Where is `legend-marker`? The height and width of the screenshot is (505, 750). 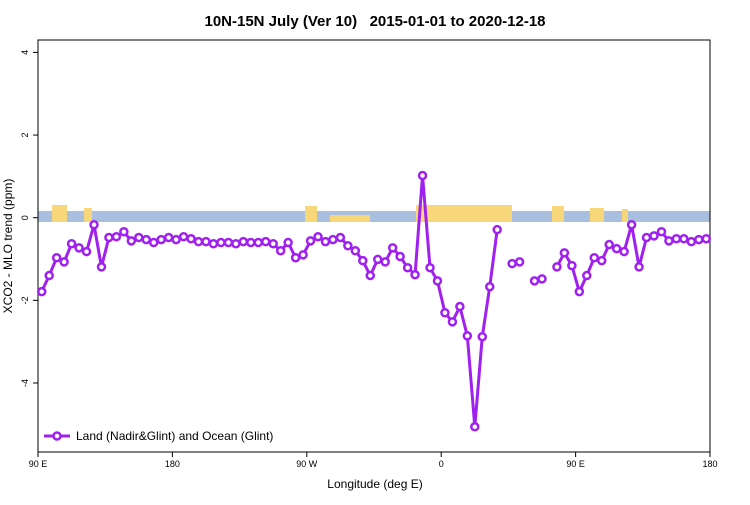
legend-marker is located at coordinates (57, 436).